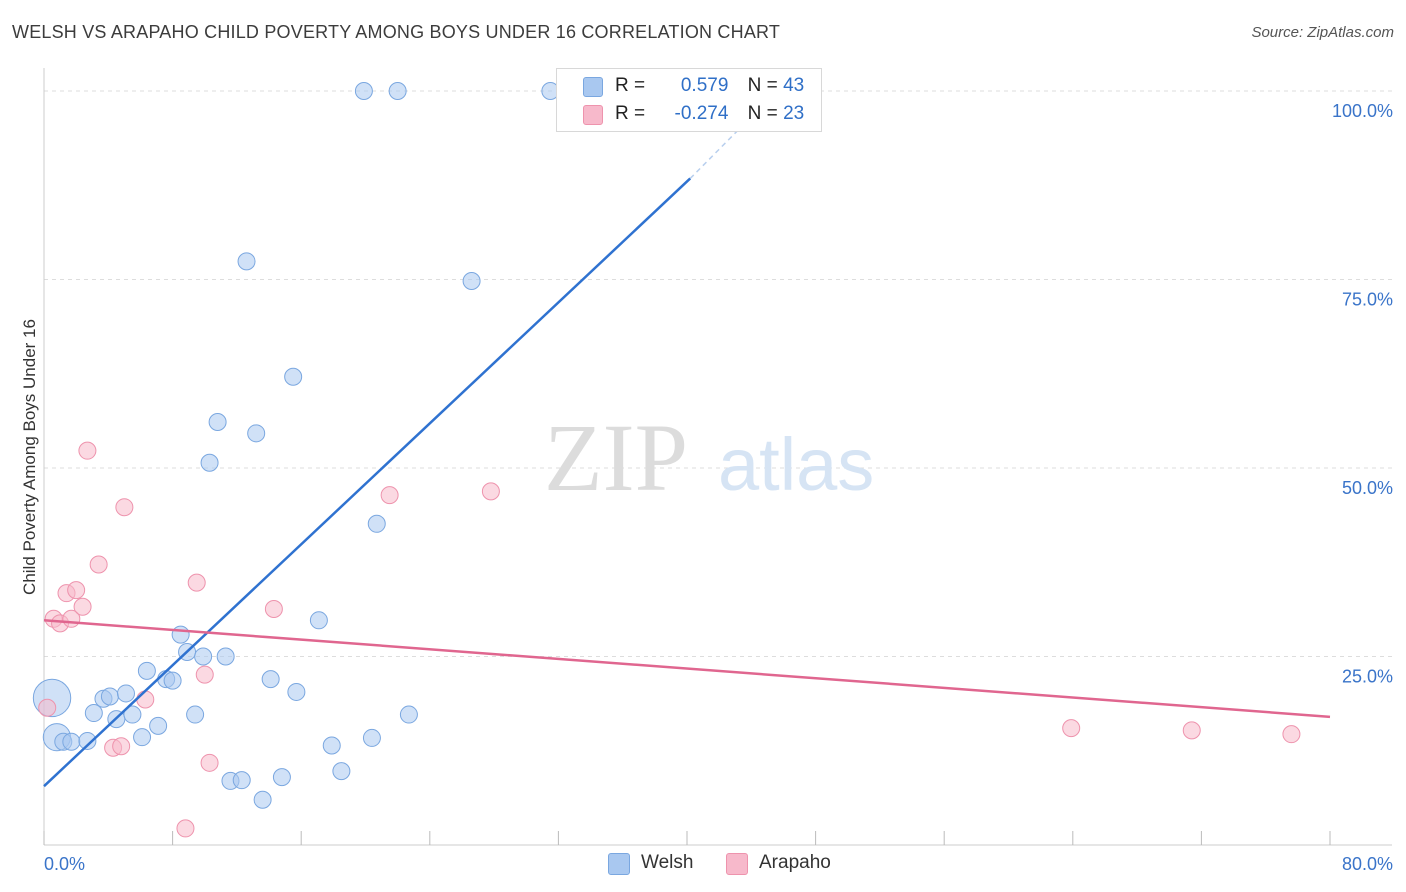 The image size is (1406, 892). Describe the element at coordinates (1367, 864) in the screenshot. I see `x-tick-label-max: 80.0%` at that location.